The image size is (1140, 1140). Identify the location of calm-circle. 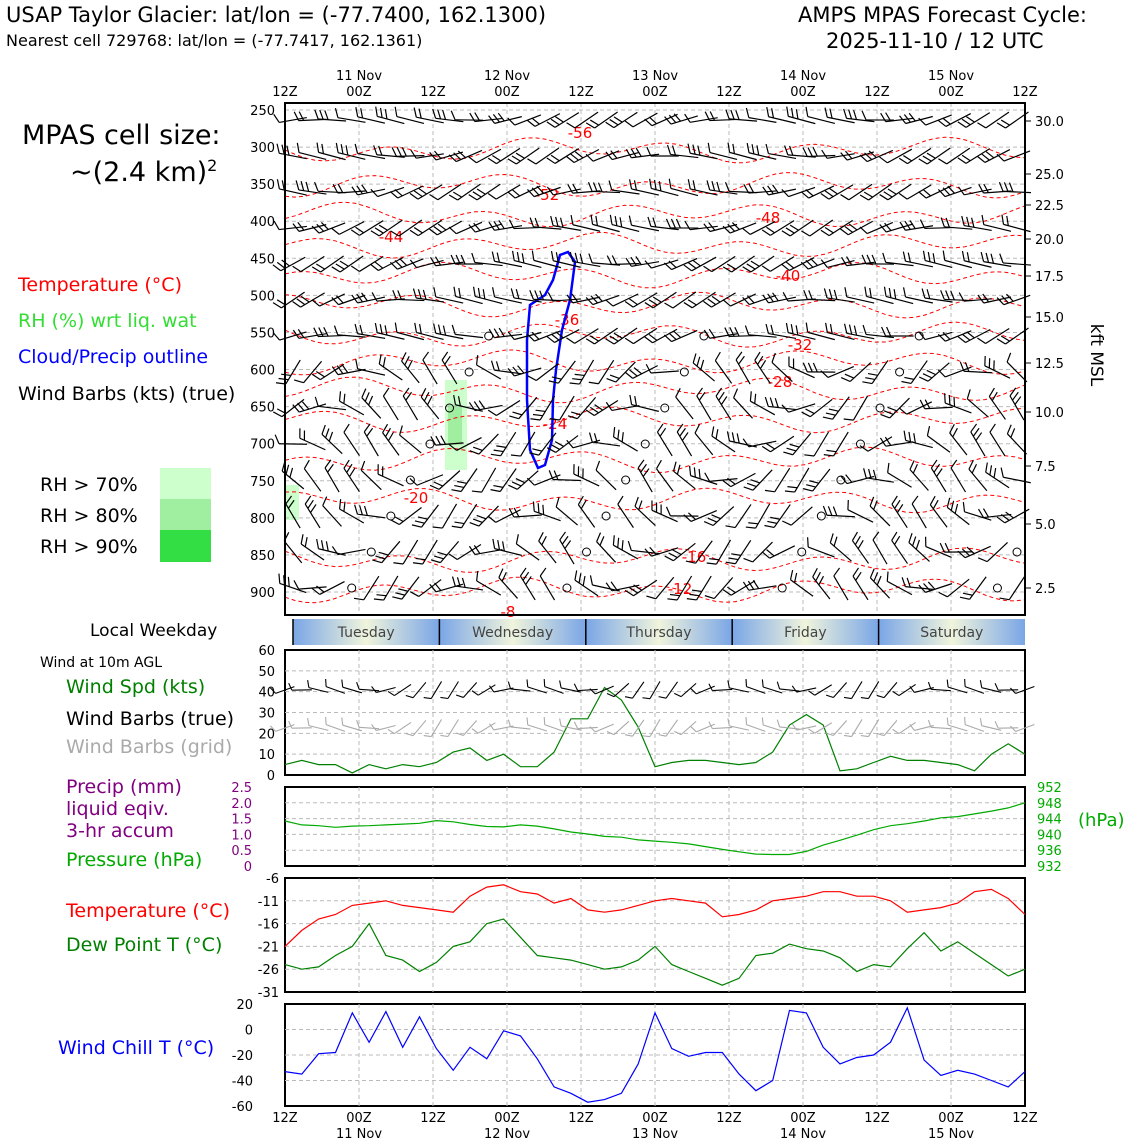
(567, 588).